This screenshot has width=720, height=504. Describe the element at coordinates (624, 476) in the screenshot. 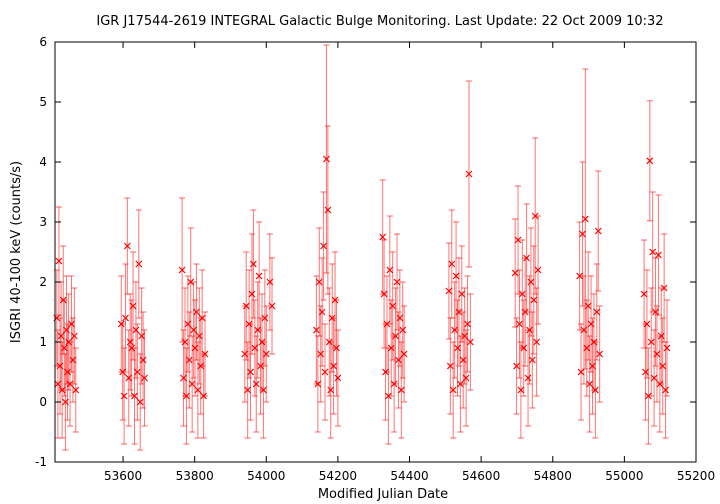

I see `x-tick-label: 55000` at that location.